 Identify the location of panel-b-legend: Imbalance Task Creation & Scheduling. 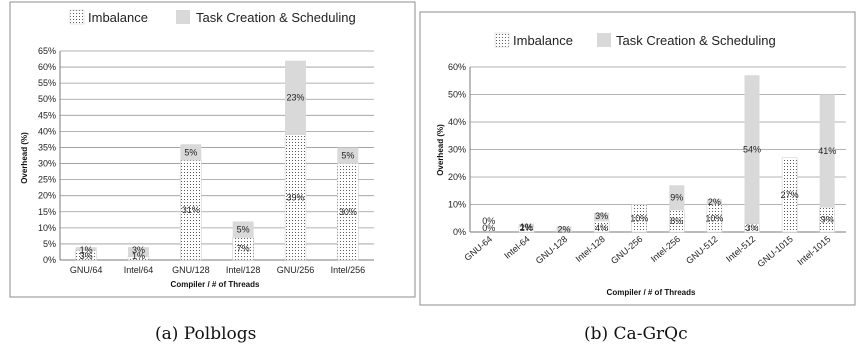
(635, 40).